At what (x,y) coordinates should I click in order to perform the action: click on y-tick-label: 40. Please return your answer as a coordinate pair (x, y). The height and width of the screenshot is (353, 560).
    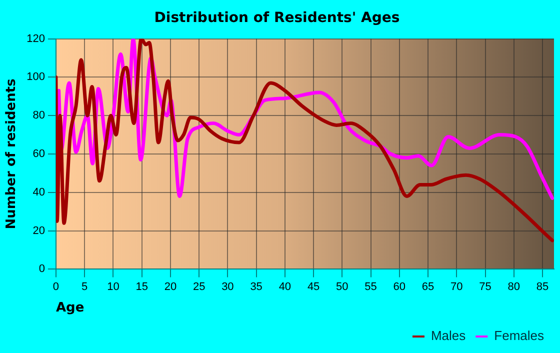
    Looking at the image, I should click on (38, 192).